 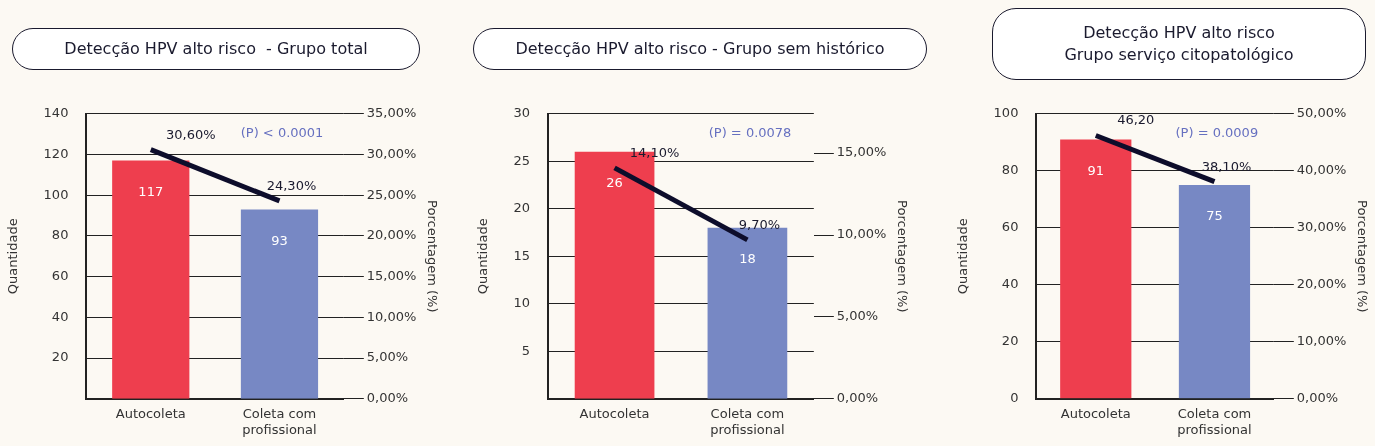 What do you see at coordinates (56, 113) in the screenshot?
I see `y-tick-label: 140` at bounding box center [56, 113].